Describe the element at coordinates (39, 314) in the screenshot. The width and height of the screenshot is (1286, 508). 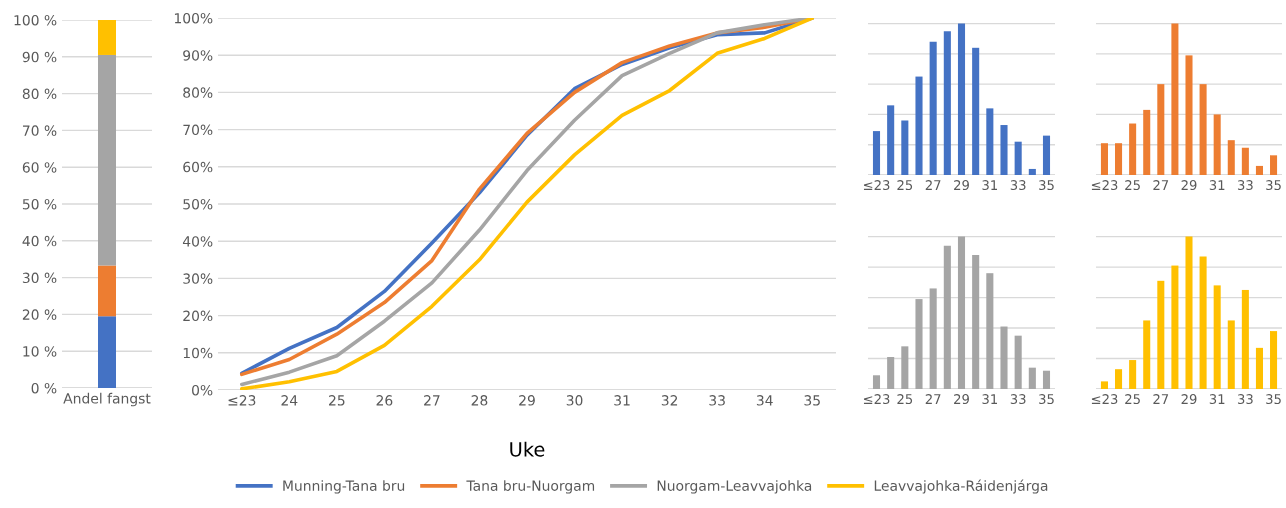
I see `y-tick-label: 20 %` at that location.